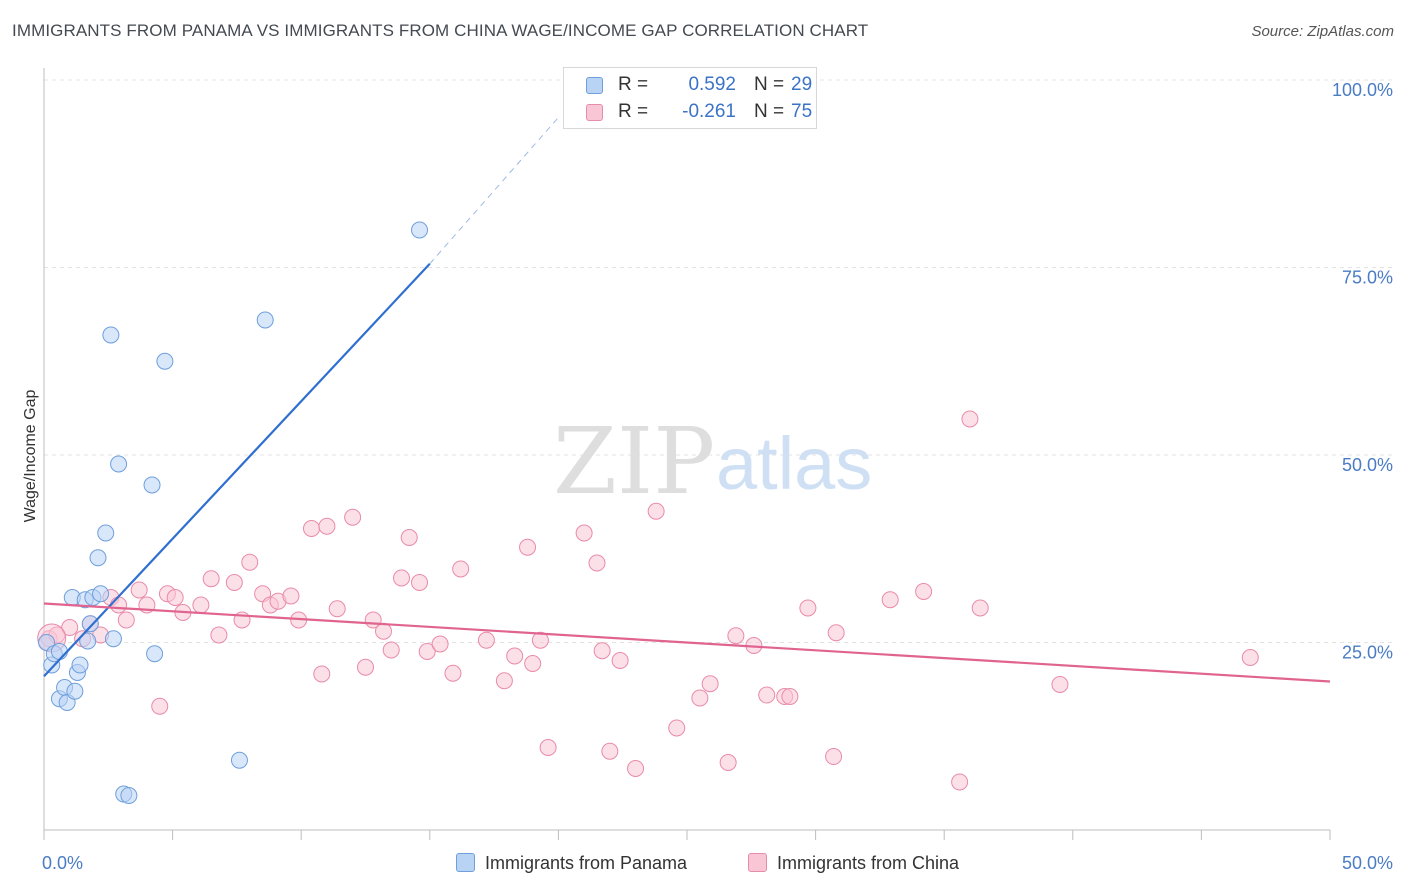 The image size is (1406, 892). Describe the element at coordinates (30, 456) in the screenshot. I see `y-axis-title: Wage/Income Gap` at that location.